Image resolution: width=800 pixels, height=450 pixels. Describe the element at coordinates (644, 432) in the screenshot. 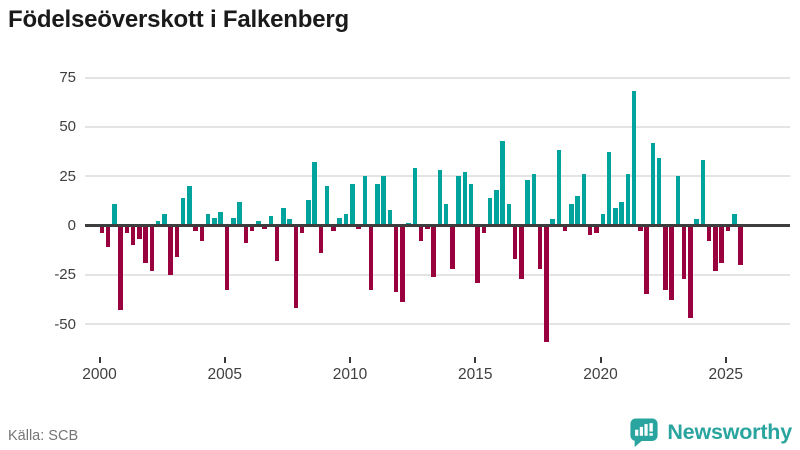

I see `newsworthy-bubble-icon` at that location.